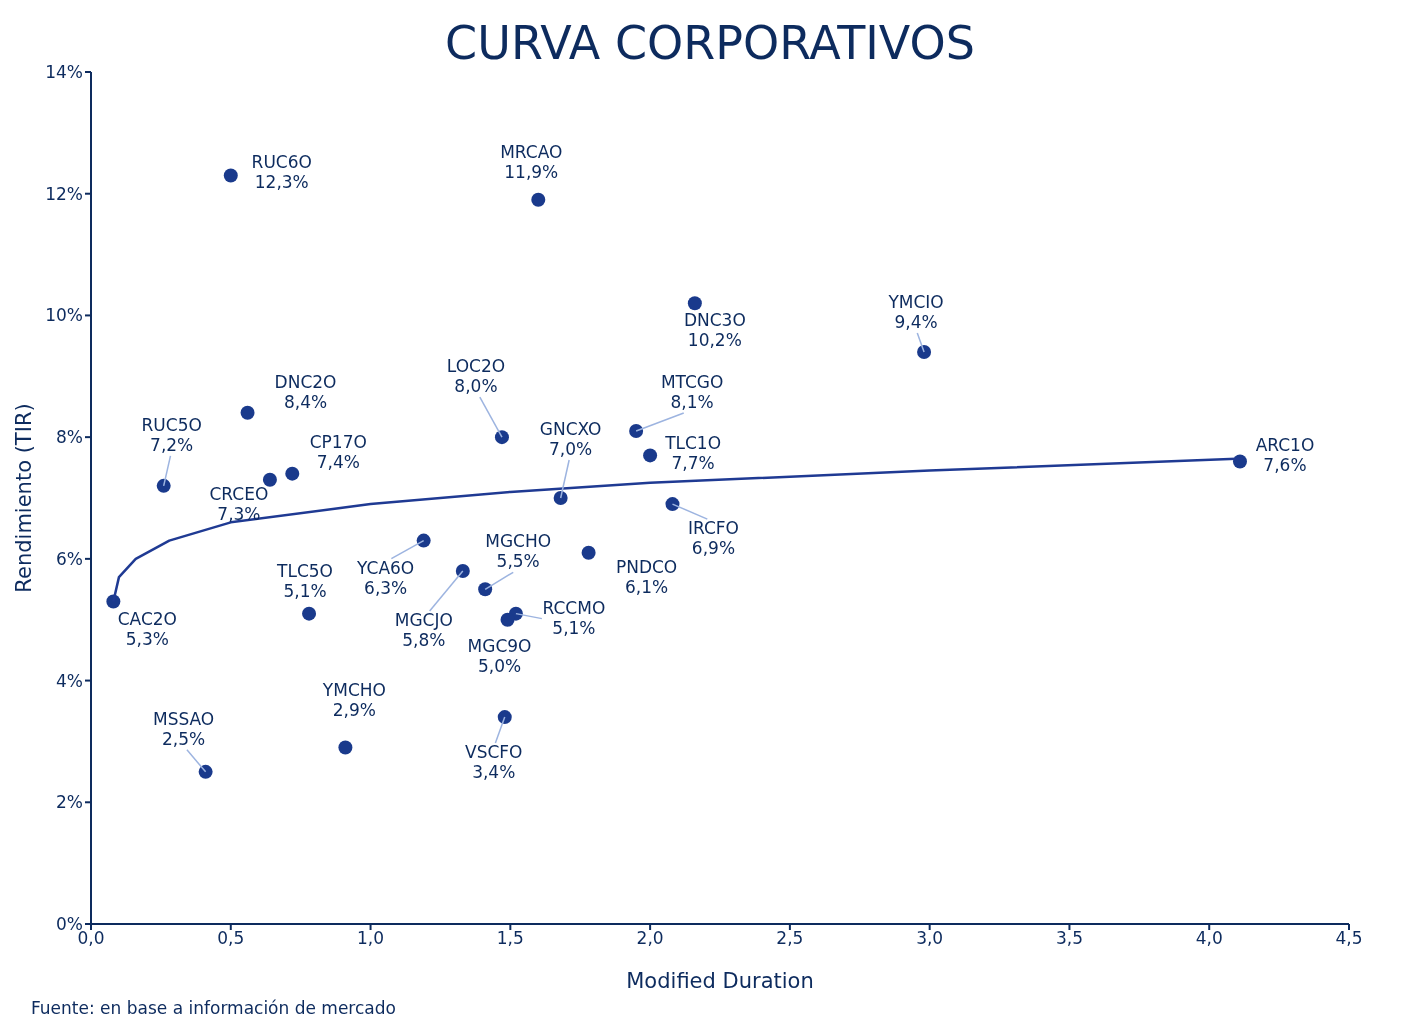 The width and height of the screenshot is (1420, 1030). I want to click on x-tick-label: 4,5, so click(1349, 938).